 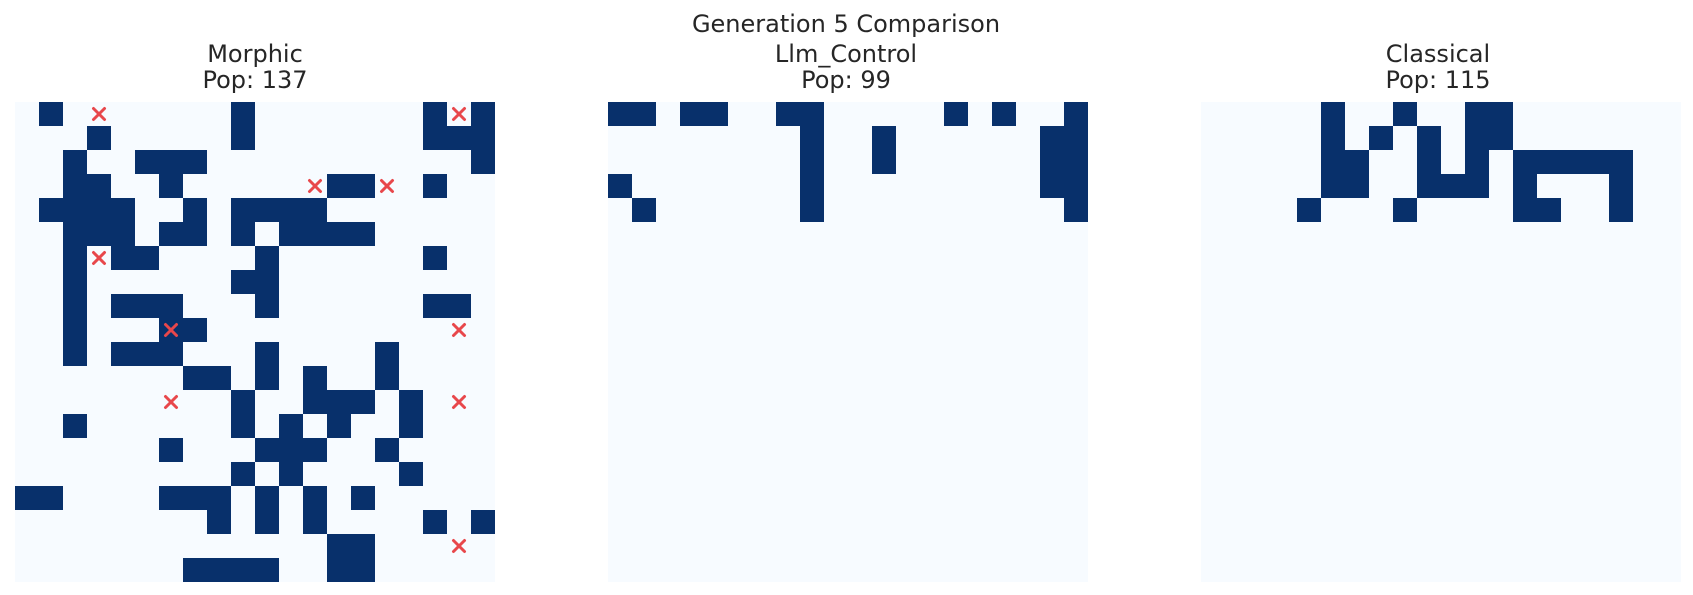 I want to click on figure-title: Generation 5 Comparison, so click(x=846, y=24).